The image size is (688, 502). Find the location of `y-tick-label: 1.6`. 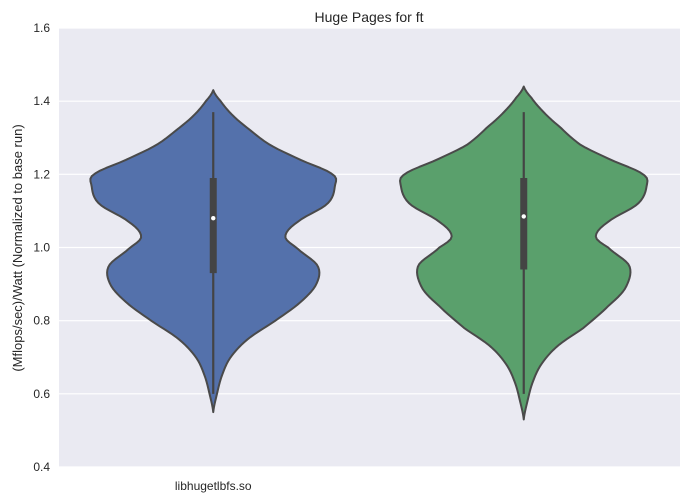

y-tick-label: 1.6 is located at coordinates (41, 28).